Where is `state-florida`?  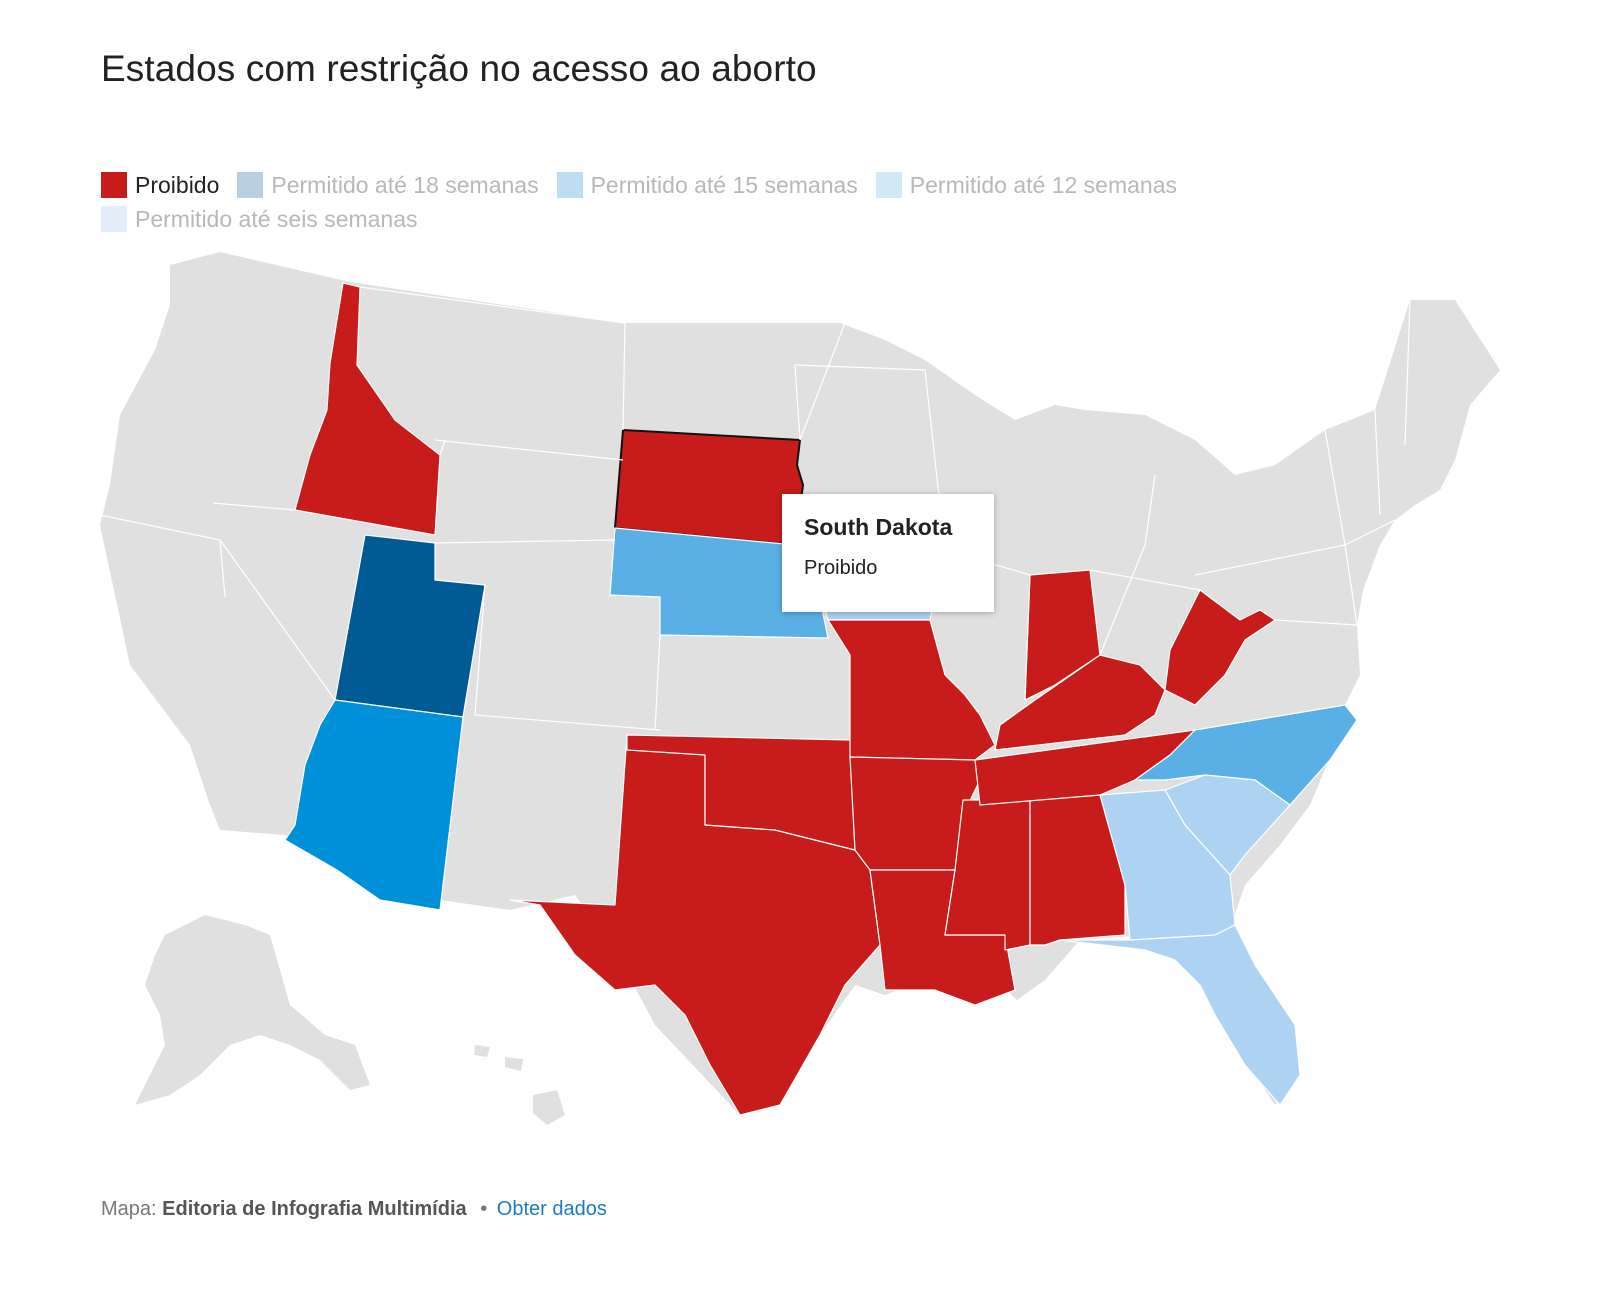 state-florida is located at coordinates (1180, 1015).